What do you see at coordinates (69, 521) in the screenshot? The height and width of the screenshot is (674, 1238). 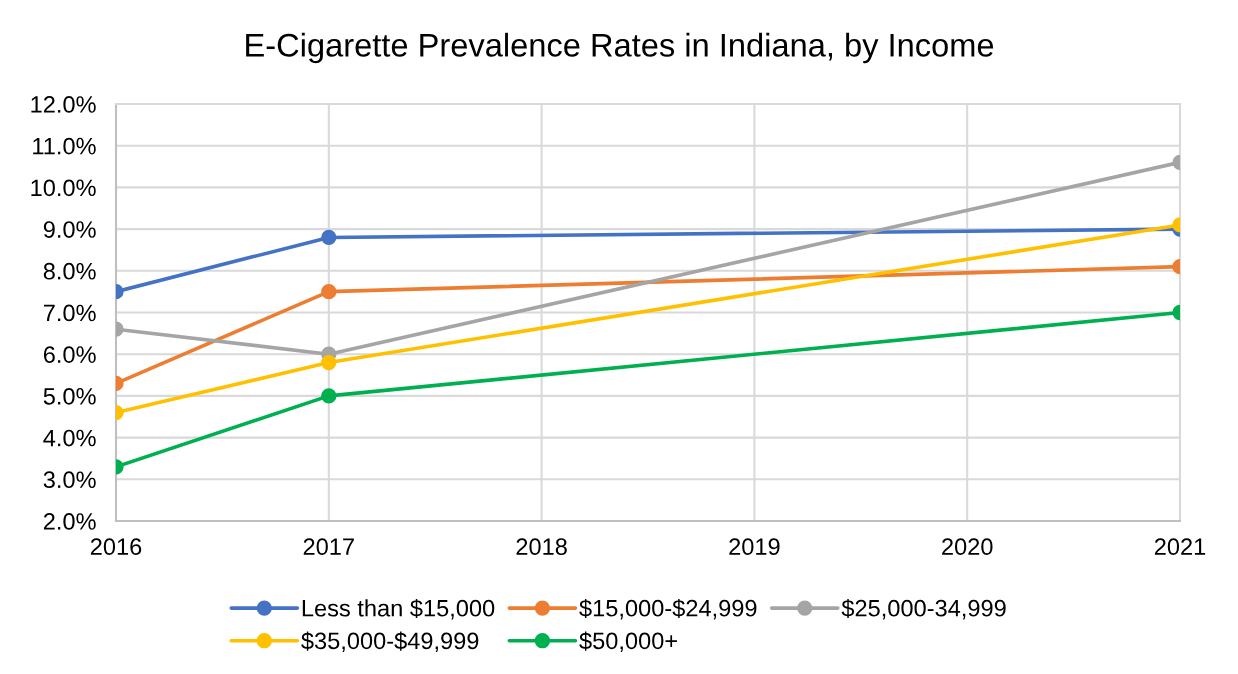 I see `y-tick-label: 2.0%` at bounding box center [69, 521].